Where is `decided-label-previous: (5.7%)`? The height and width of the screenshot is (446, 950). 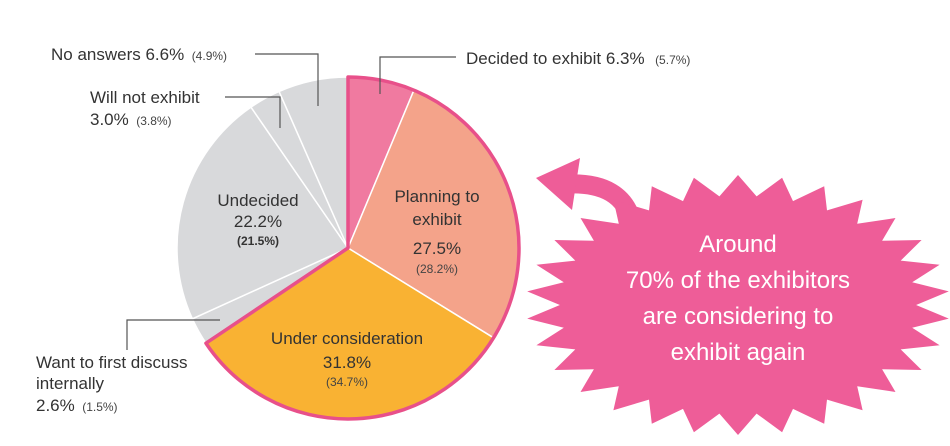
decided-label-previous: (5.7%) is located at coordinates (672, 60).